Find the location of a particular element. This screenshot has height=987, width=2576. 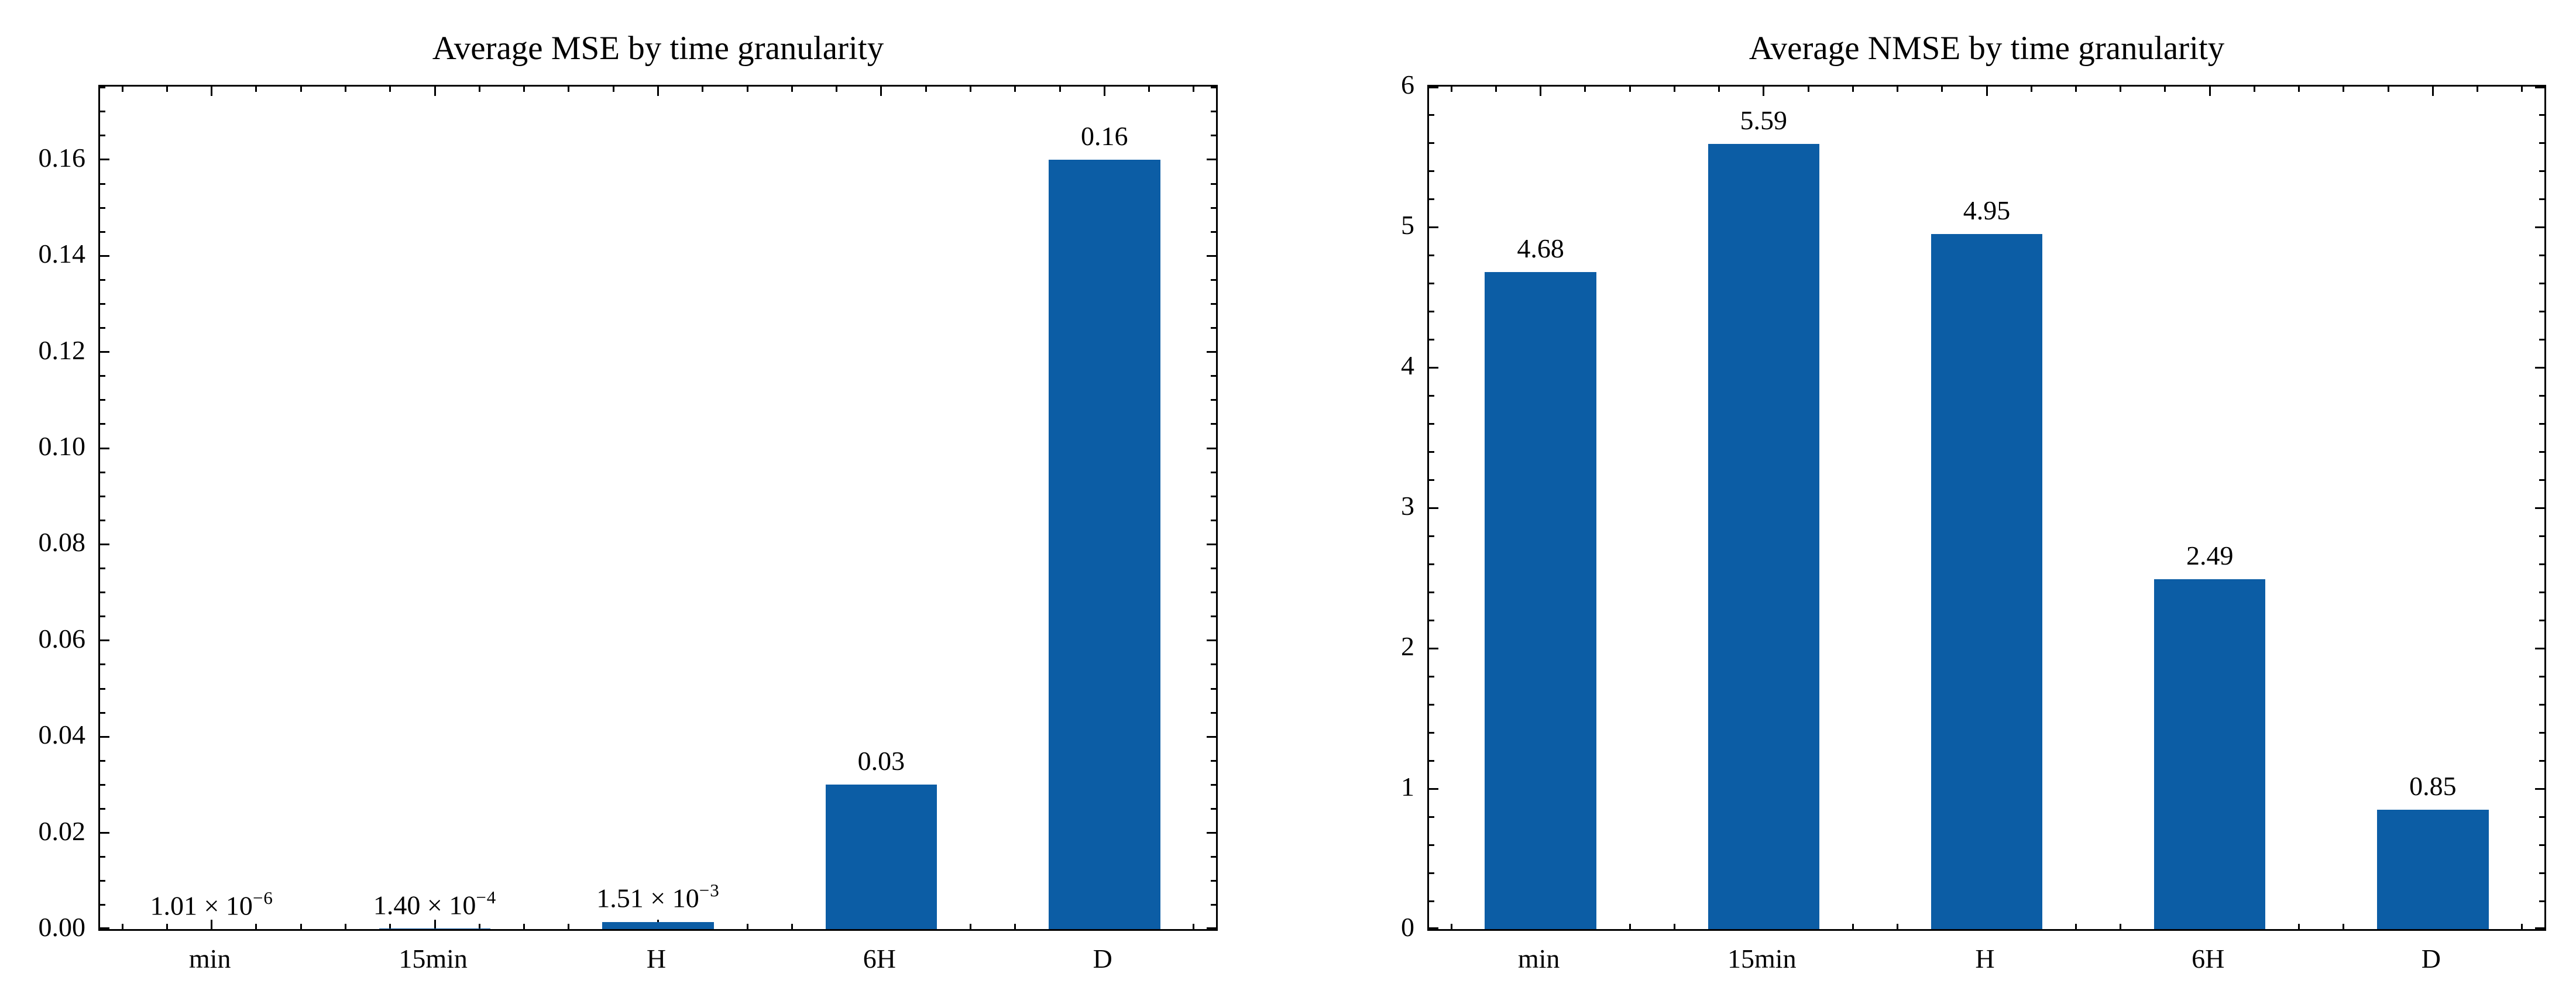

x-tick-label-D: D is located at coordinates (1102, 959).